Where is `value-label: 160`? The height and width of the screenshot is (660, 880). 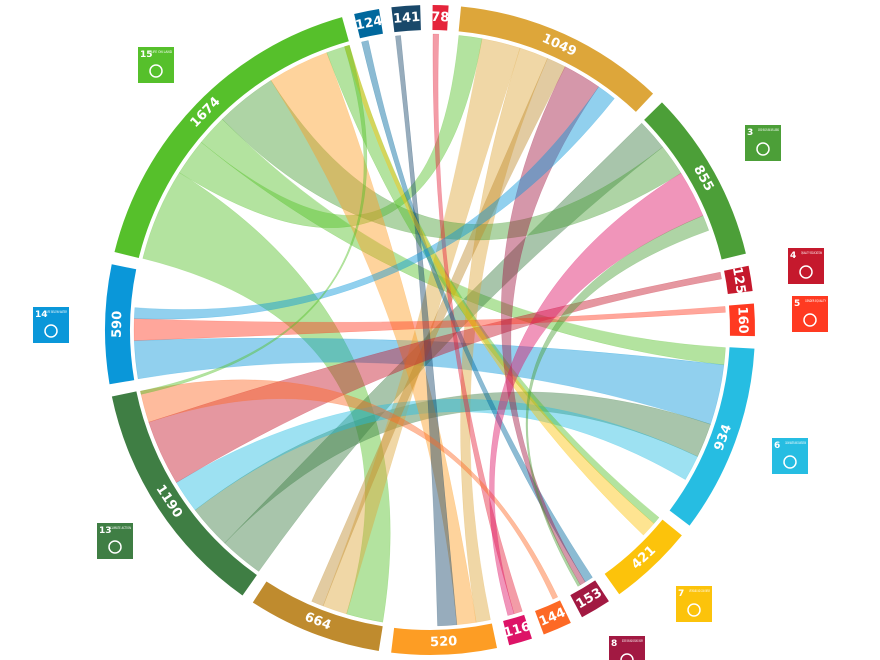
value-label: 160 is located at coordinates (742, 320).